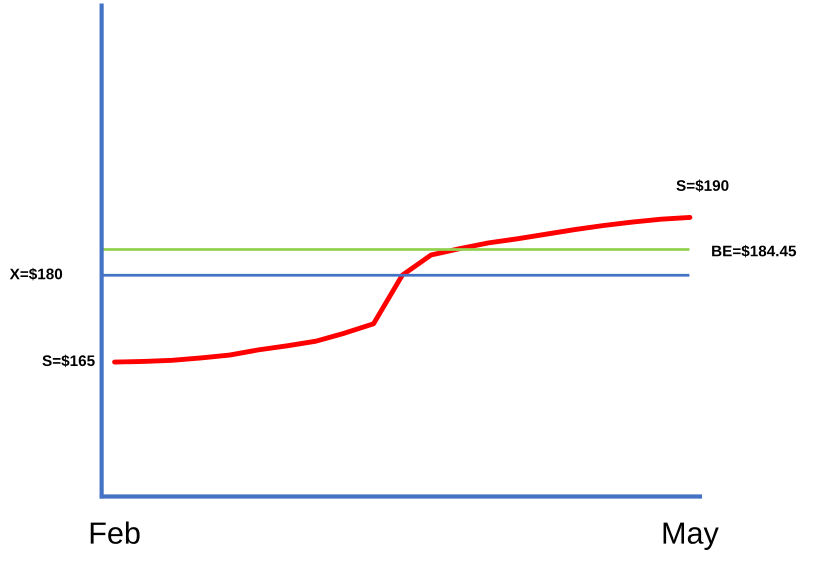 This screenshot has width=813, height=561. I want to click on x-tick-label: May, so click(691, 536).